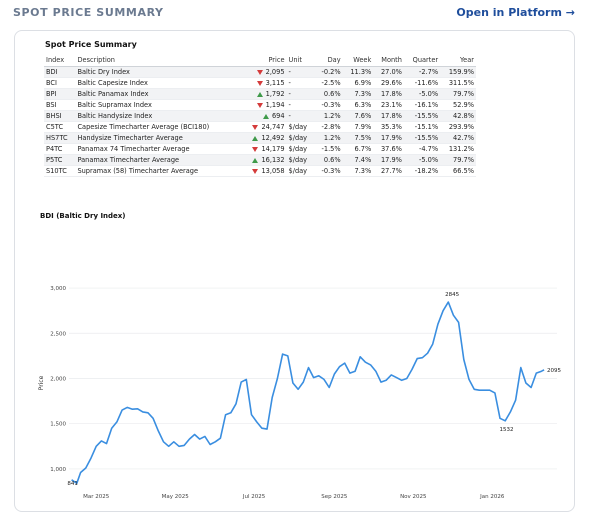  What do you see at coordinates (428, 149) in the screenshot?
I see `cell-quarter-text: -4.7%` at bounding box center [428, 149].